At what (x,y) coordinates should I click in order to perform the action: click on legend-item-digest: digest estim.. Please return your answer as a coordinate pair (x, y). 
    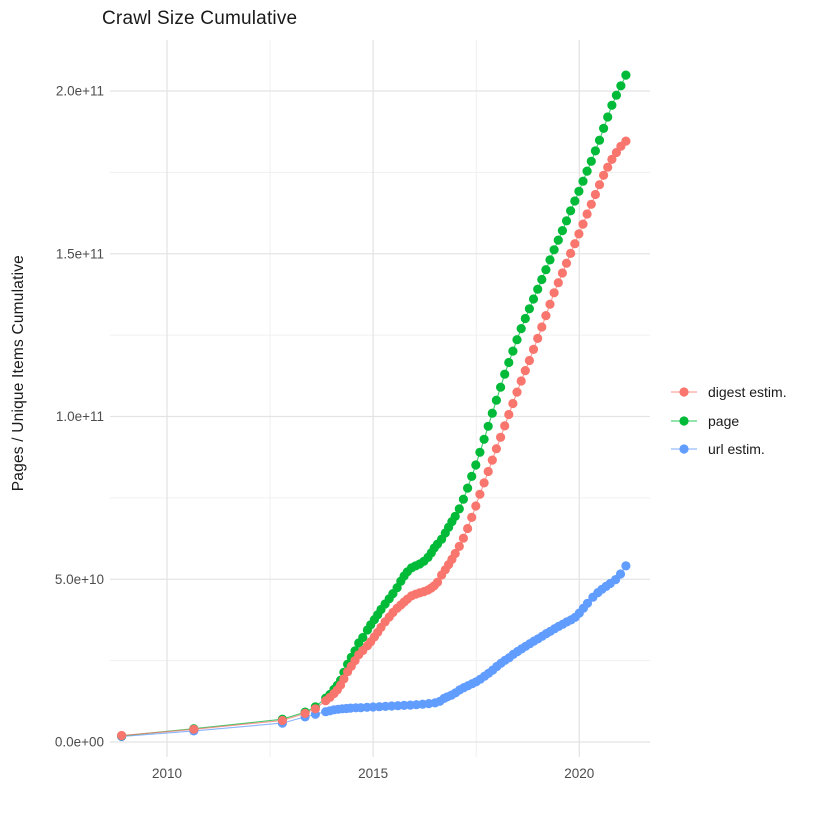
    Looking at the image, I should click on (728, 392).